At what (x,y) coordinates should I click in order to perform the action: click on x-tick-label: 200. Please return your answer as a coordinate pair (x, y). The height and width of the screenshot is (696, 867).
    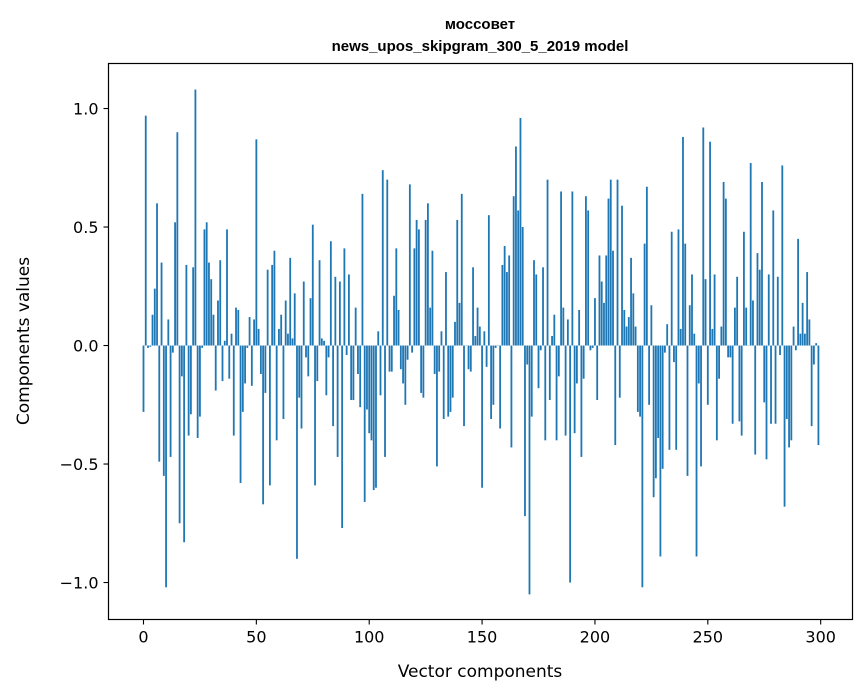
    Looking at the image, I should click on (595, 637).